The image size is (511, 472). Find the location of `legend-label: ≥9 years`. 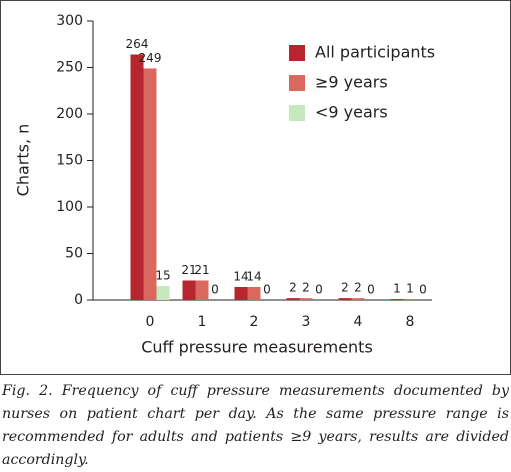

legend-label: ≥9 years is located at coordinates (351, 82).